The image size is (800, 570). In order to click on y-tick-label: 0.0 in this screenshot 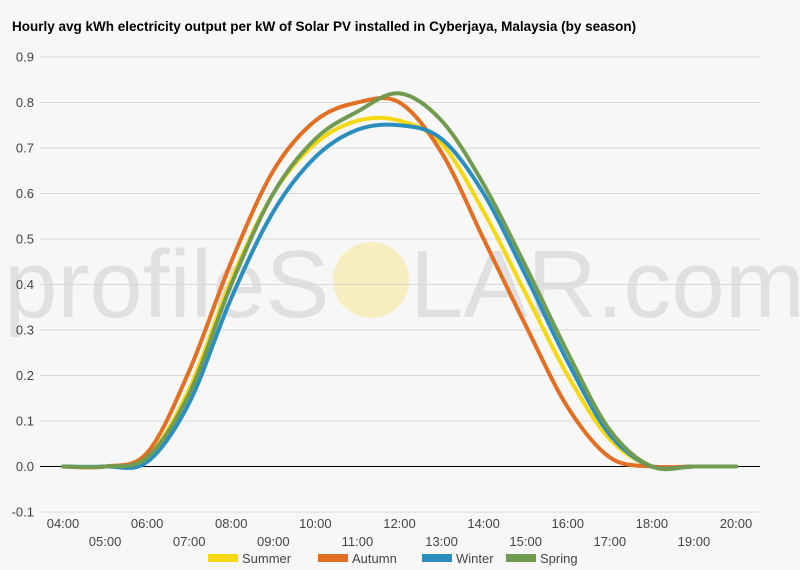, I will do `click(25, 466)`.